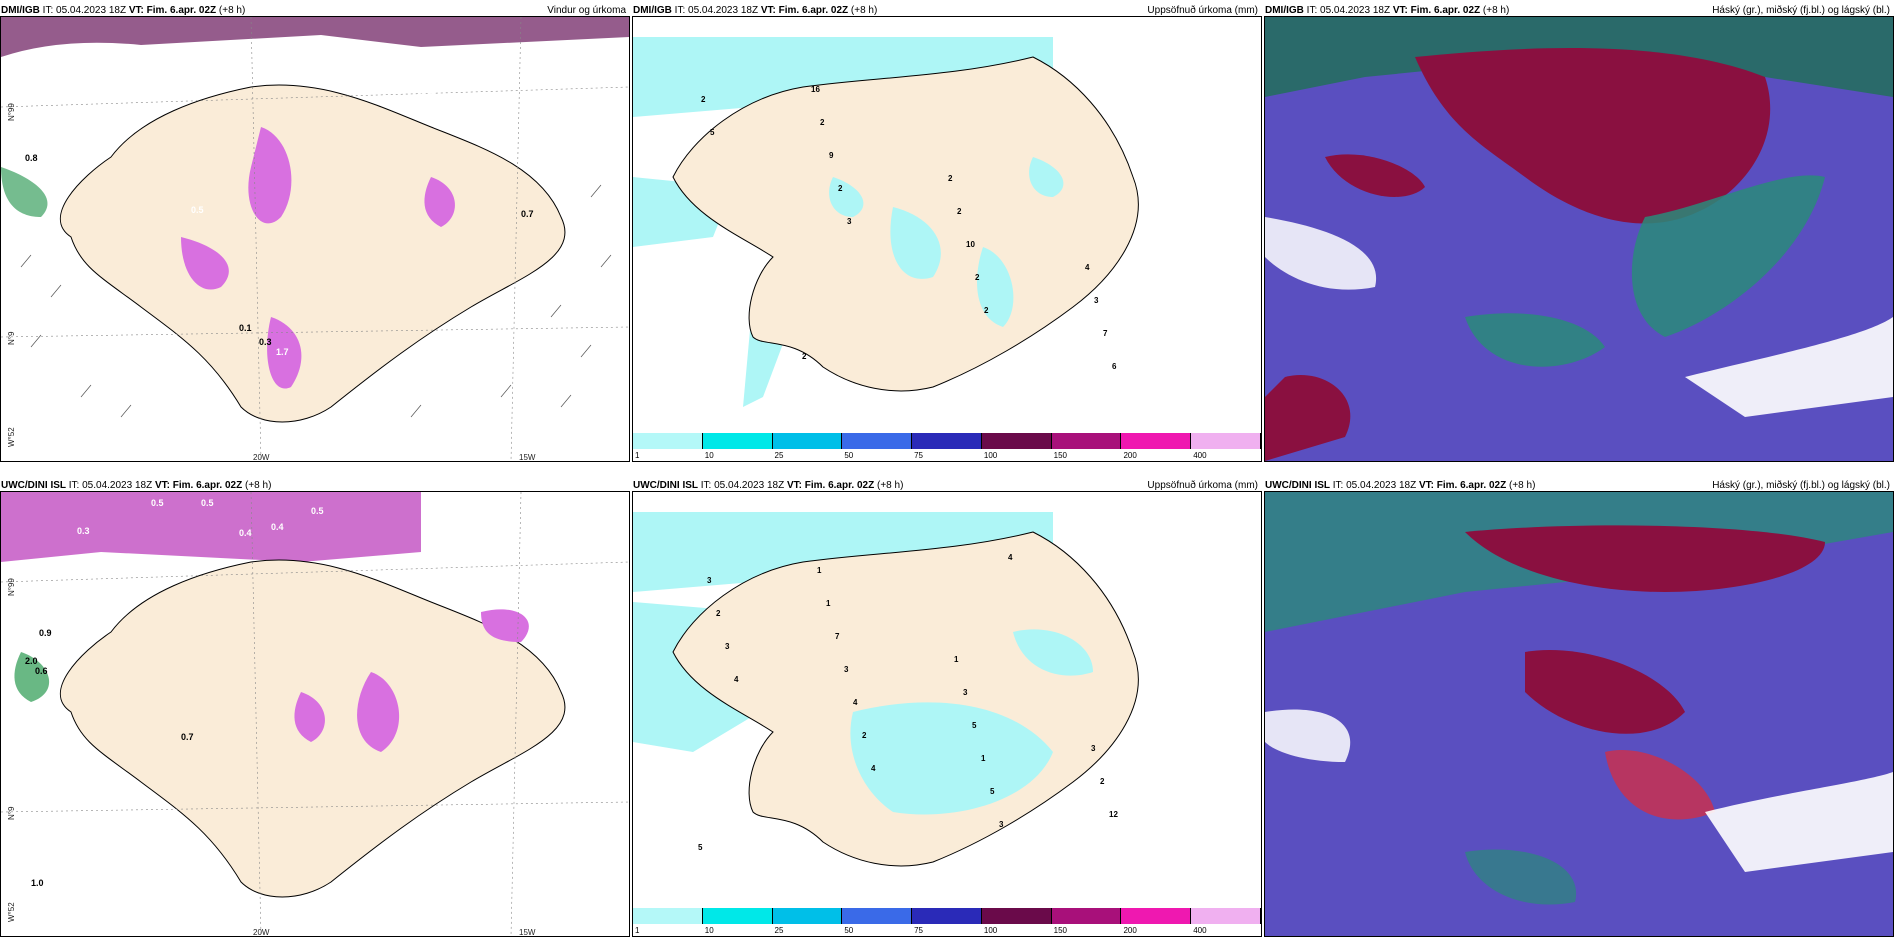  I want to click on precip-amount-label: 12, so click(1113, 814).